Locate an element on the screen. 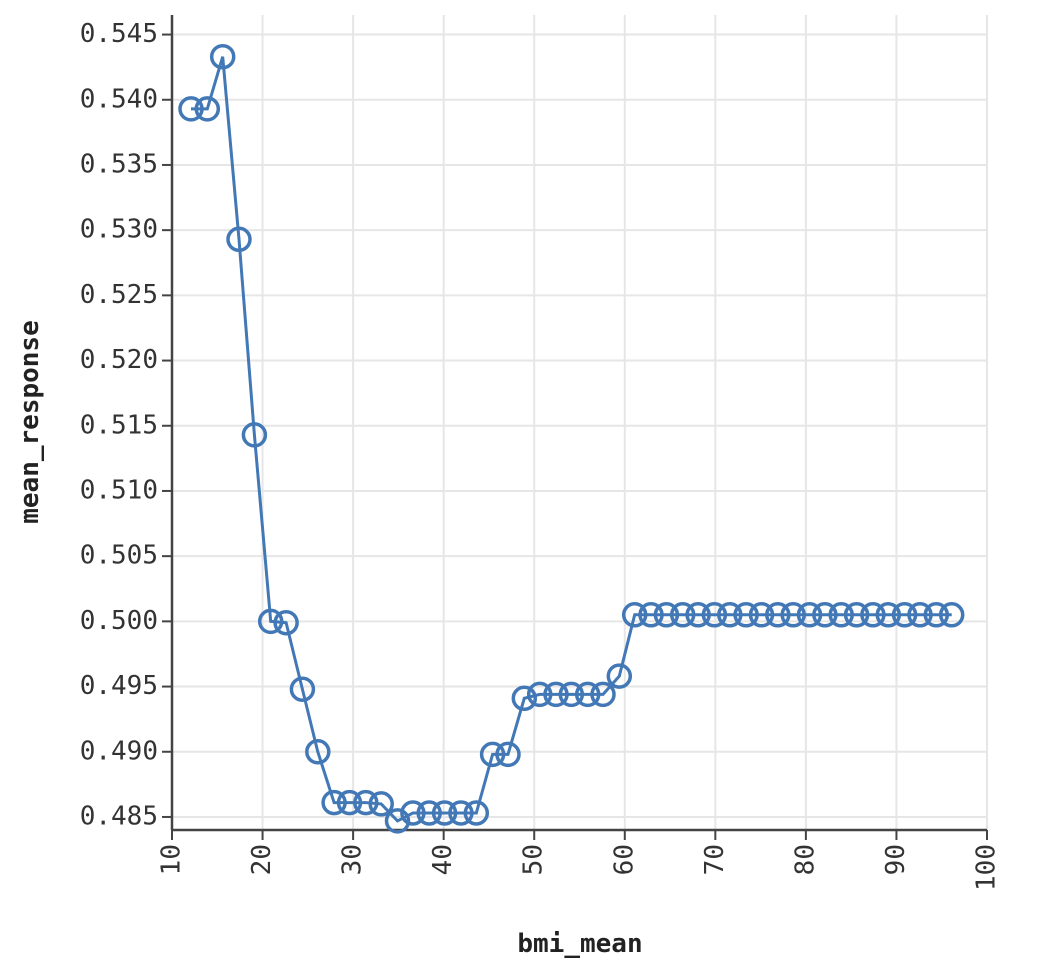 The image size is (1044, 978). x-tick-label: 80 is located at coordinates (805, 859).